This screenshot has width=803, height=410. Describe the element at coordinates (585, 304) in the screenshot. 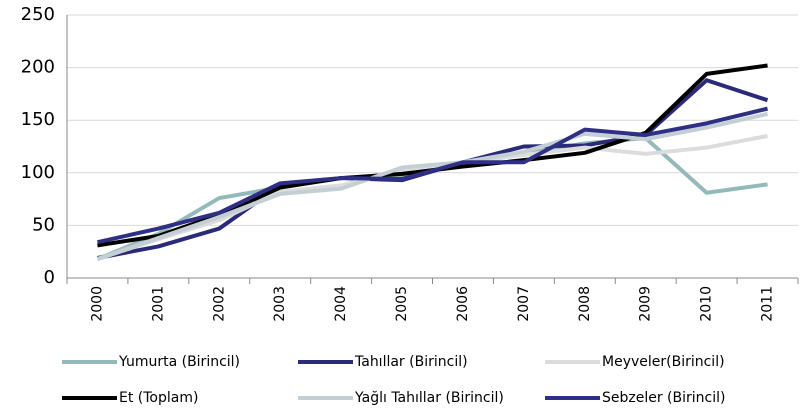

I see `x-tick-label: 2008` at that location.